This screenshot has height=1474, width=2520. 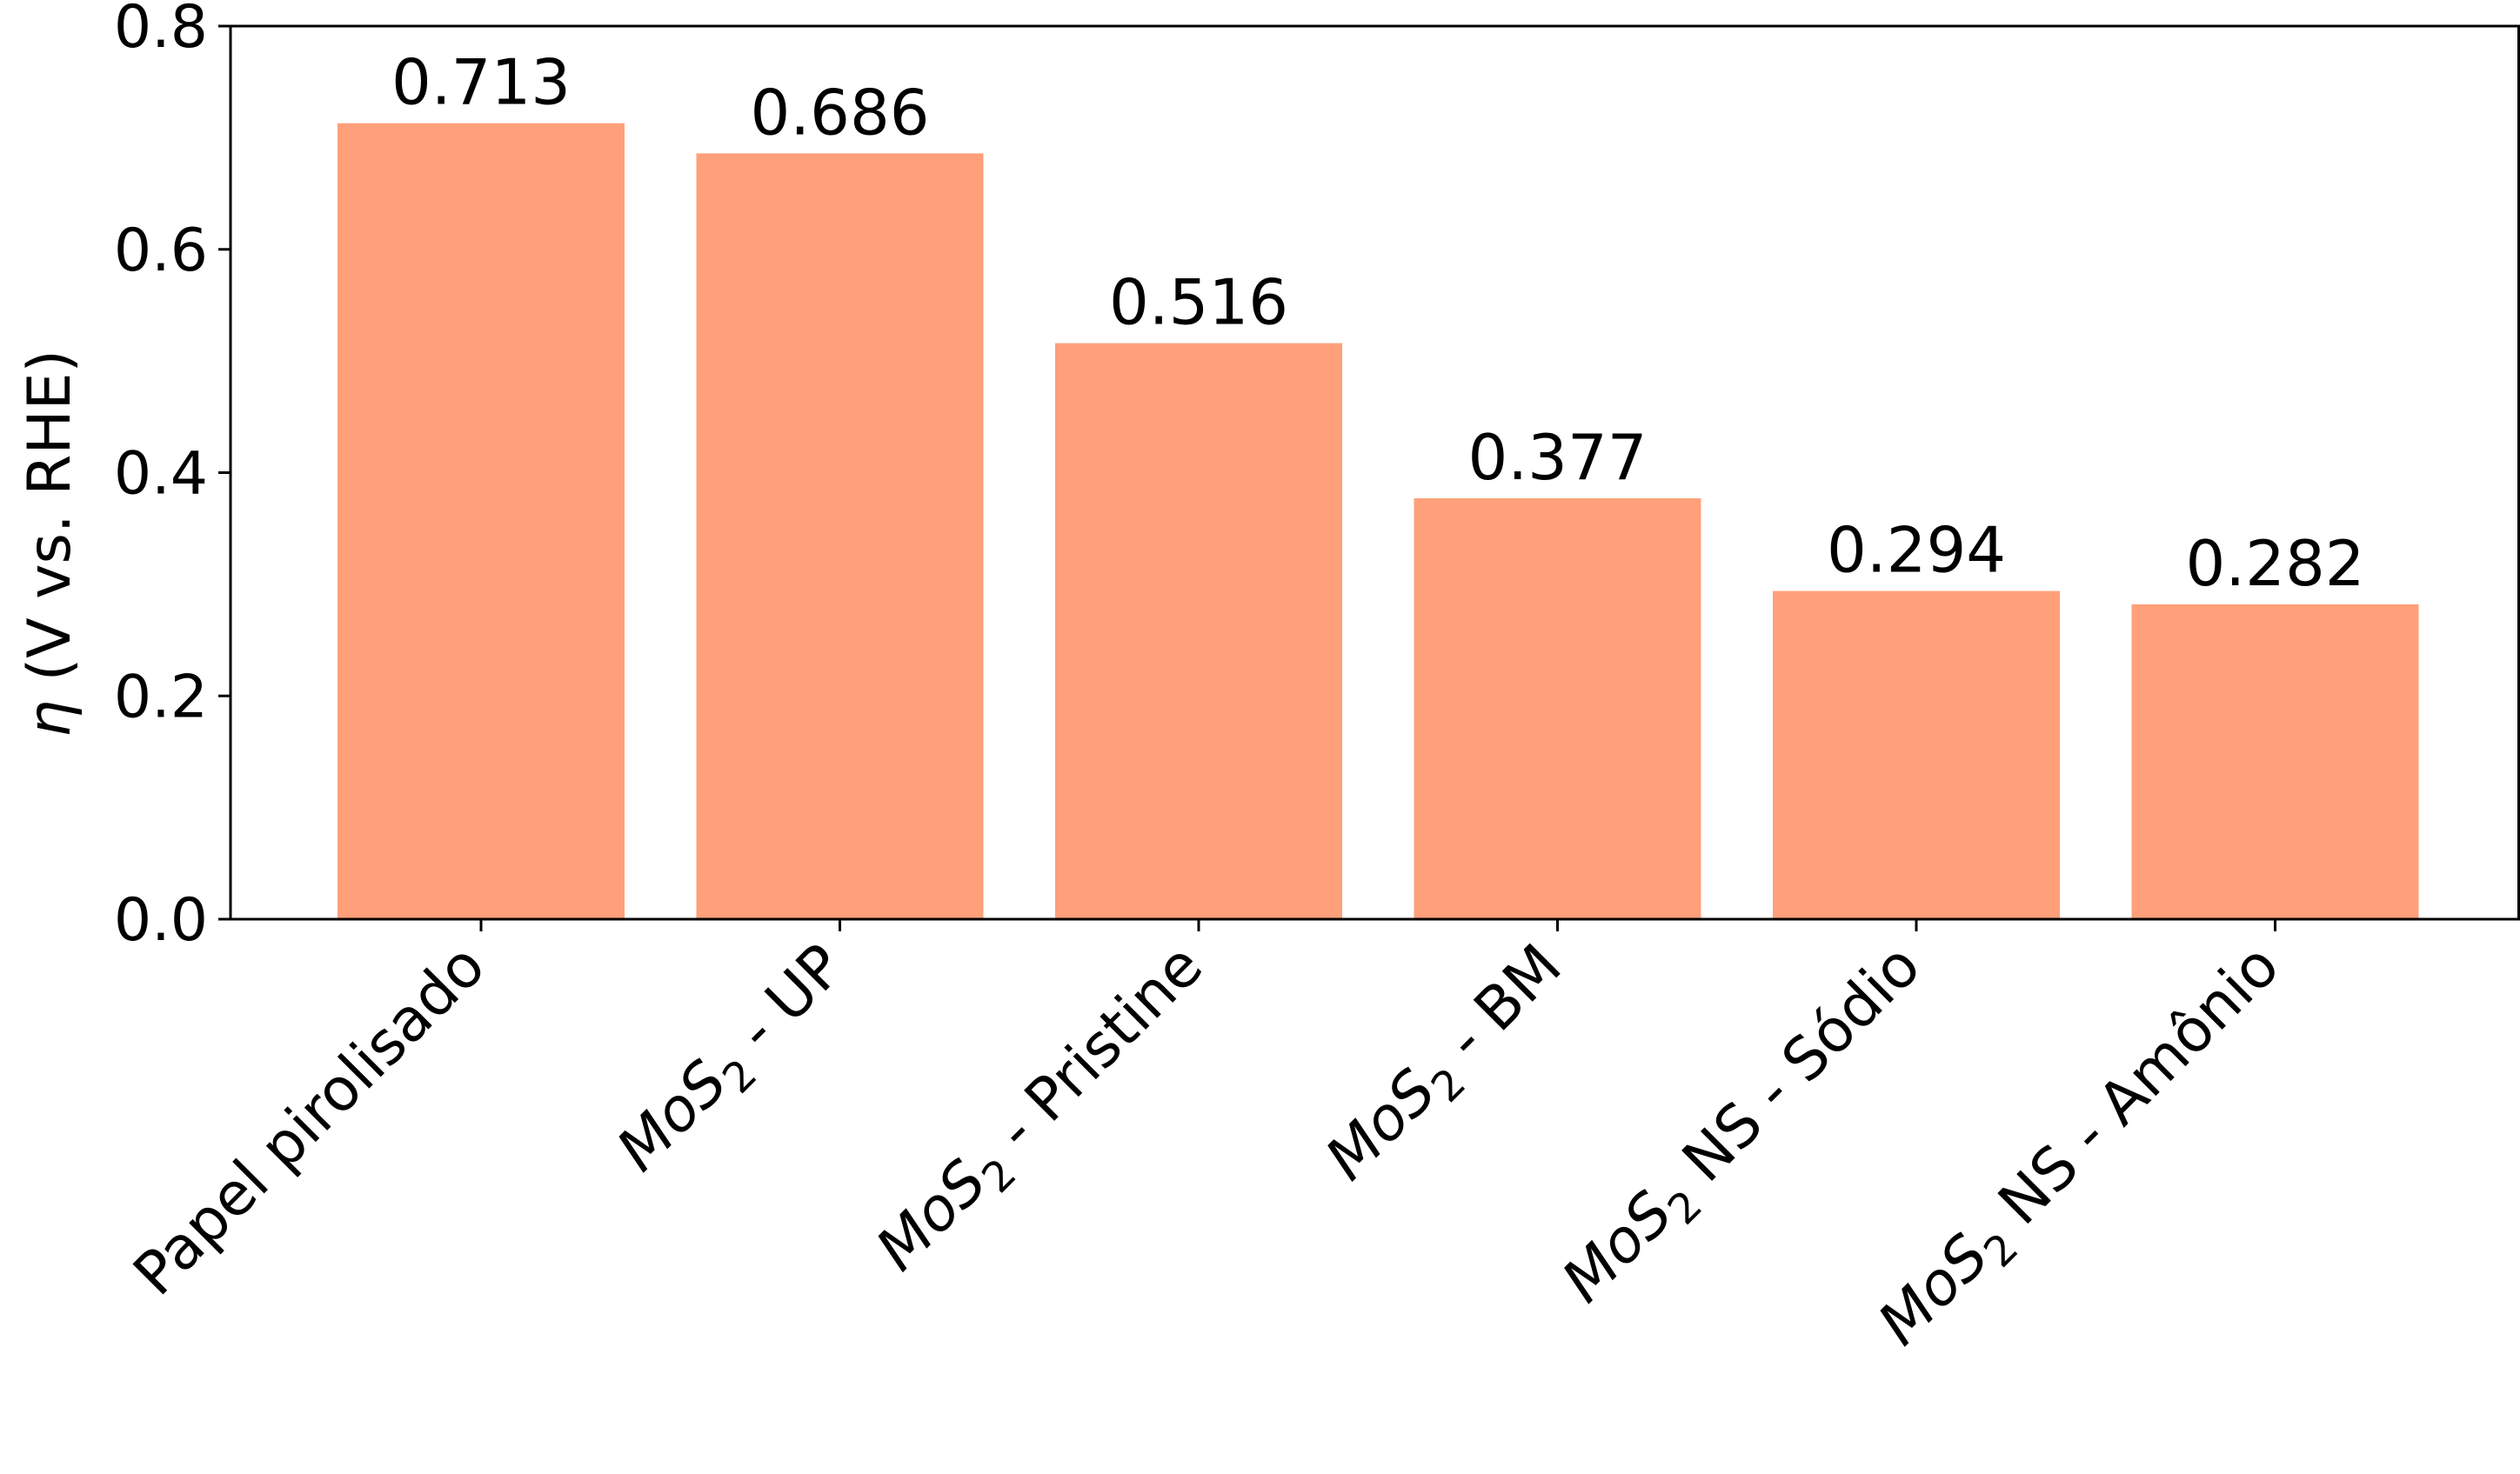 I want to click on bar-value-label: 0.516, so click(x=1198, y=302).